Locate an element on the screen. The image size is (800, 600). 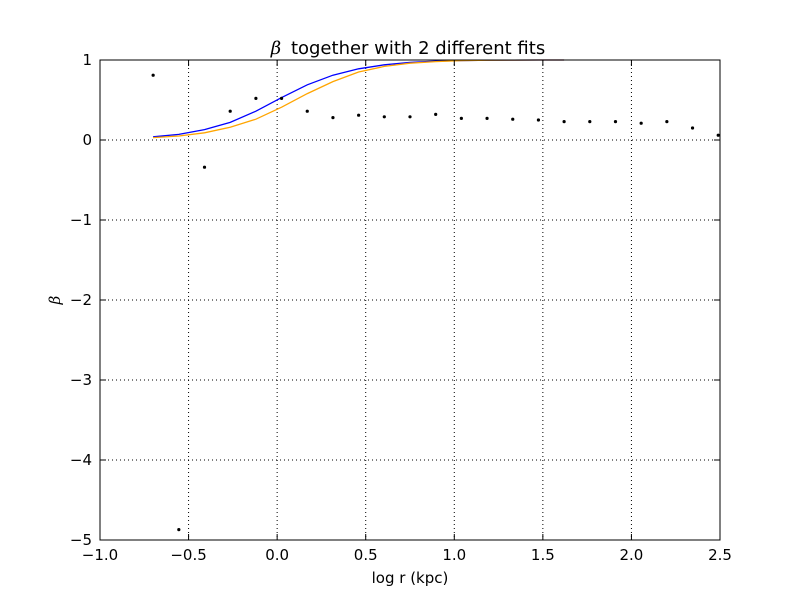
x-tick-label: 1.0 is located at coordinates (454, 555).